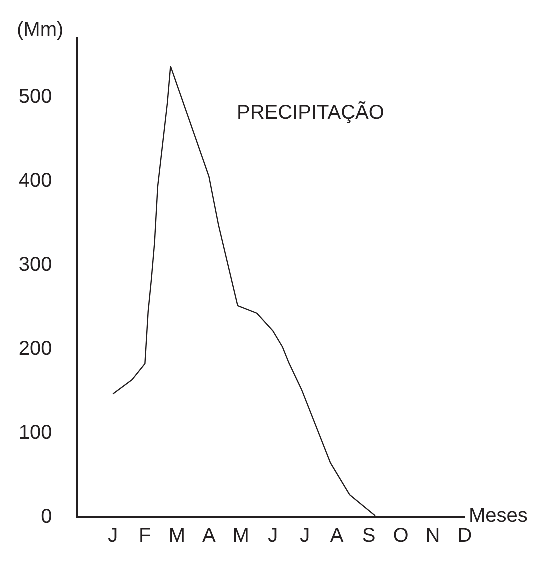  What do you see at coordinates (35, 349) in the screenshot?
I see `y-tick-label: 200` at bounding box center [35, 349].